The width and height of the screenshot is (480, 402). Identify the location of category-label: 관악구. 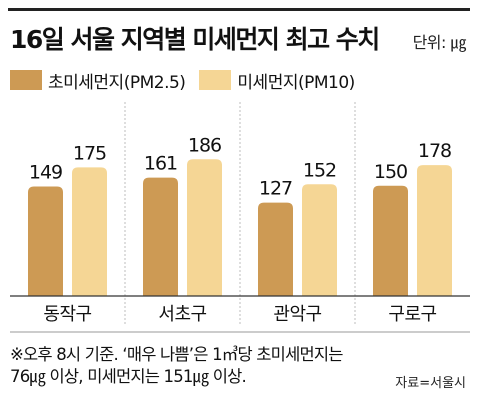
(297, 314).